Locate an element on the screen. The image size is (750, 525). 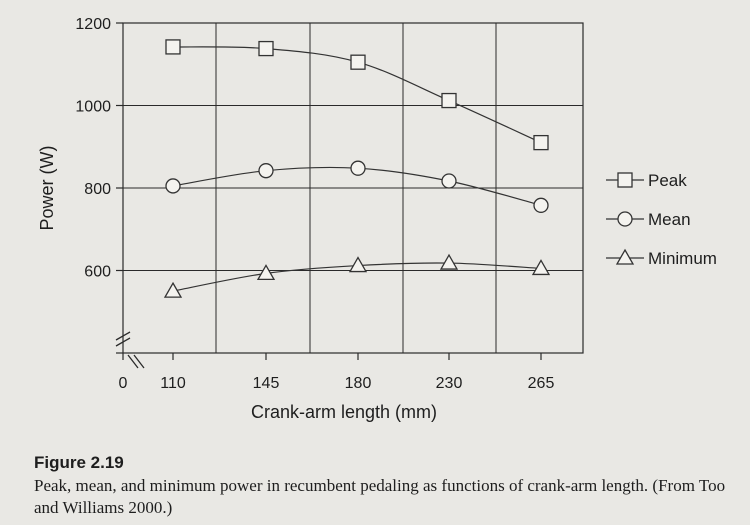
x-tick-label: 145 is located at coordinates (266, 383).